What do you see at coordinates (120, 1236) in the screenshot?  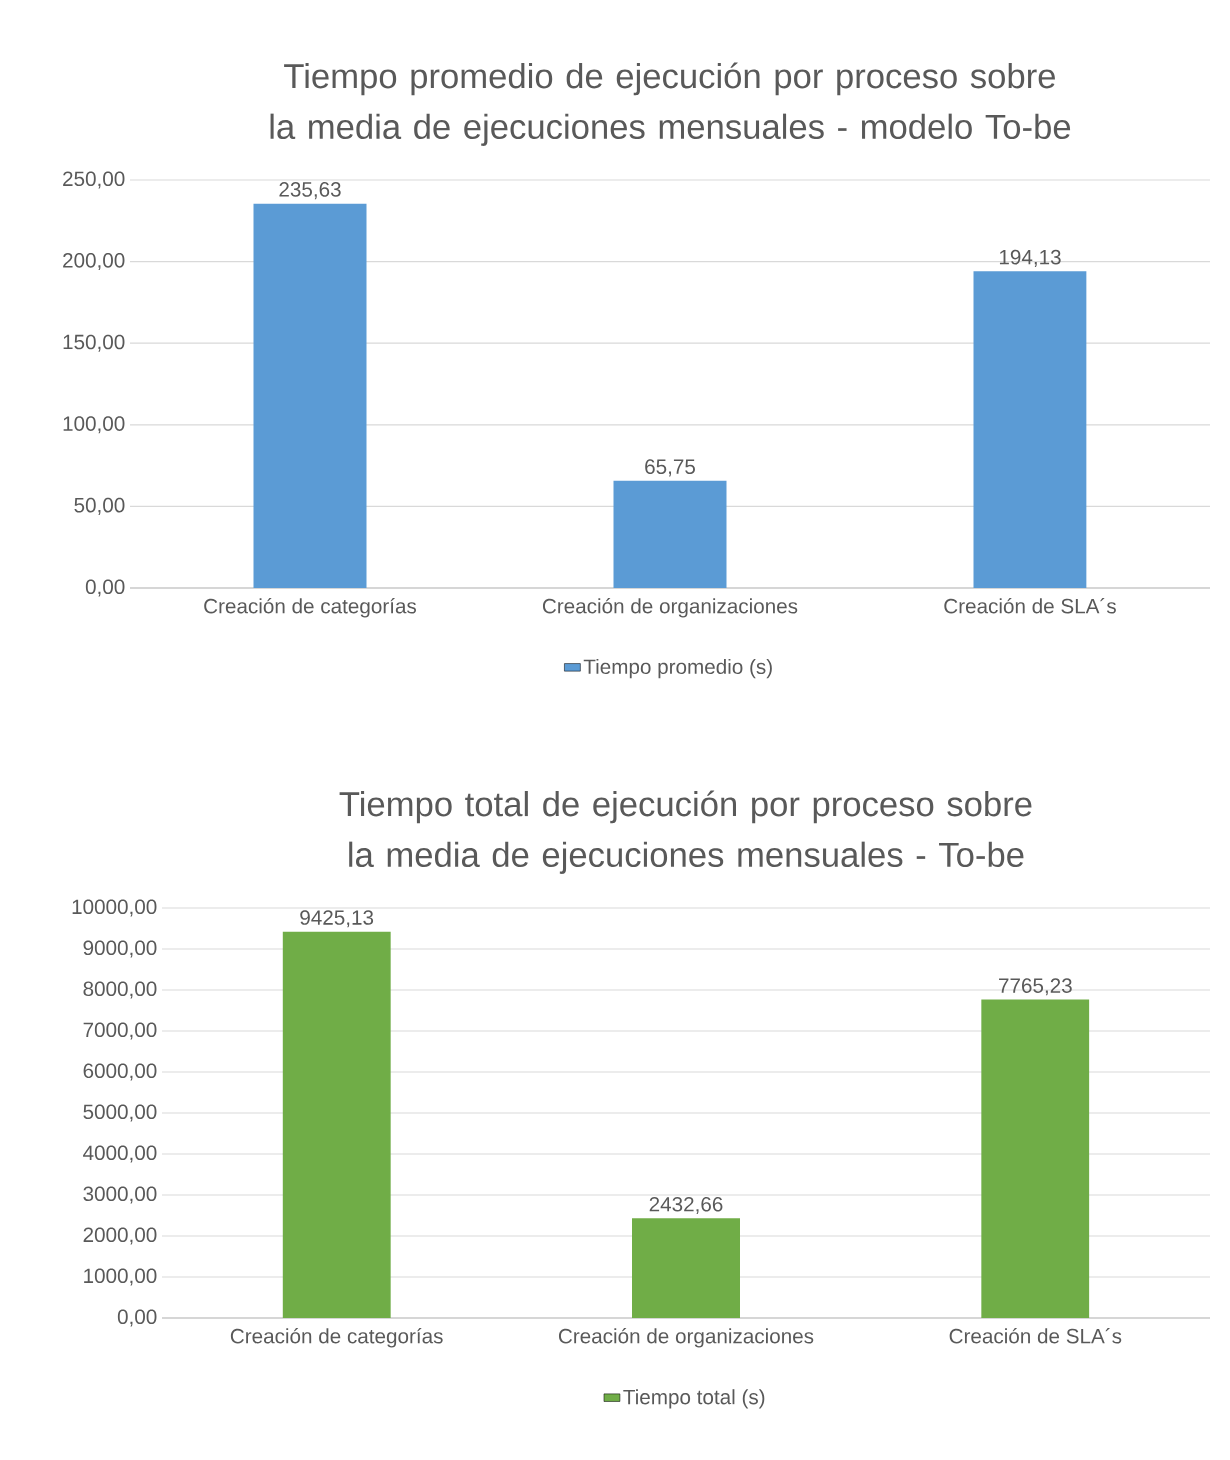 I see `y-tick-label: 2000,00` at bounding box center [120, 1236].